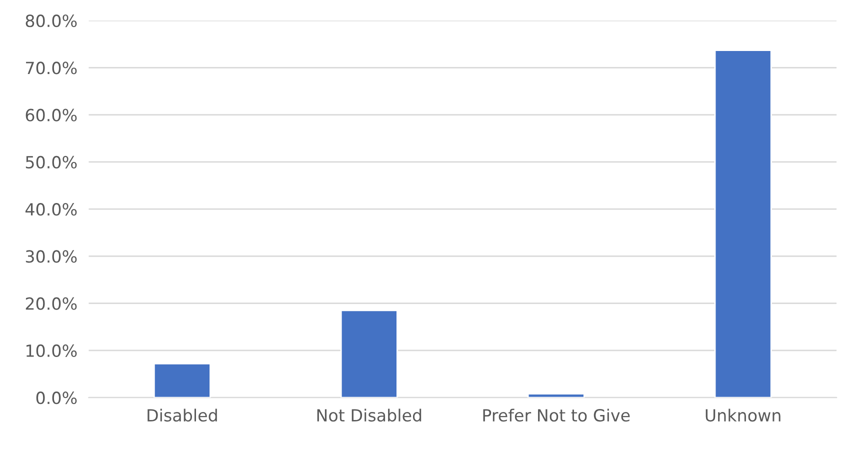  I want to click on x-tick-label: Prefer Not to Give, so click(556, 415).